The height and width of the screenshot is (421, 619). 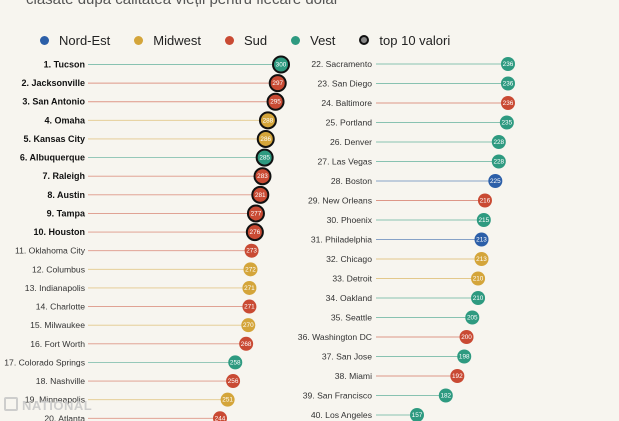 I want to click on value-label: 192, so click(x=457, y=376).